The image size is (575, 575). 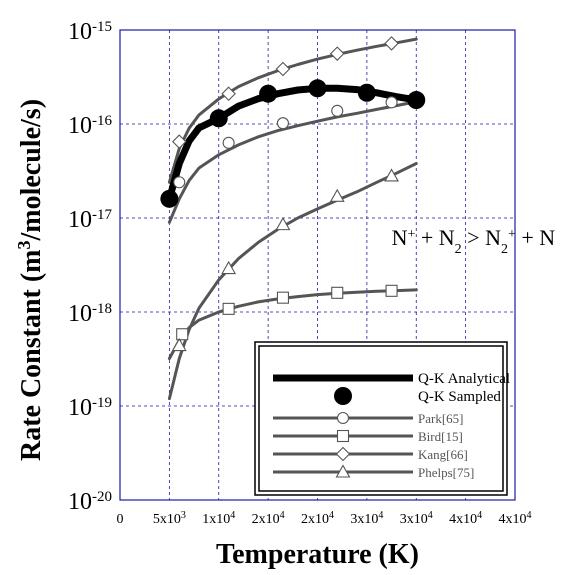 What do you see at coordinates (90, 32) in the screenshot?
I see `y-tick-label: 10-15` at bounding box center [90, 32].